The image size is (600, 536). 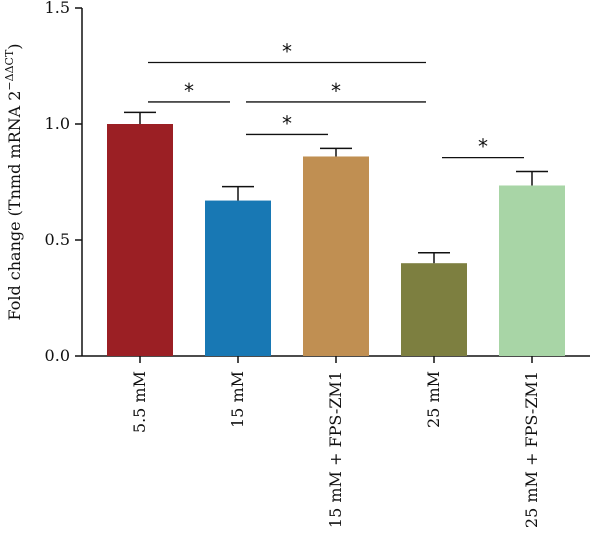 I want to click on y-tick-label: 0.0, so click(x=57, y=355).